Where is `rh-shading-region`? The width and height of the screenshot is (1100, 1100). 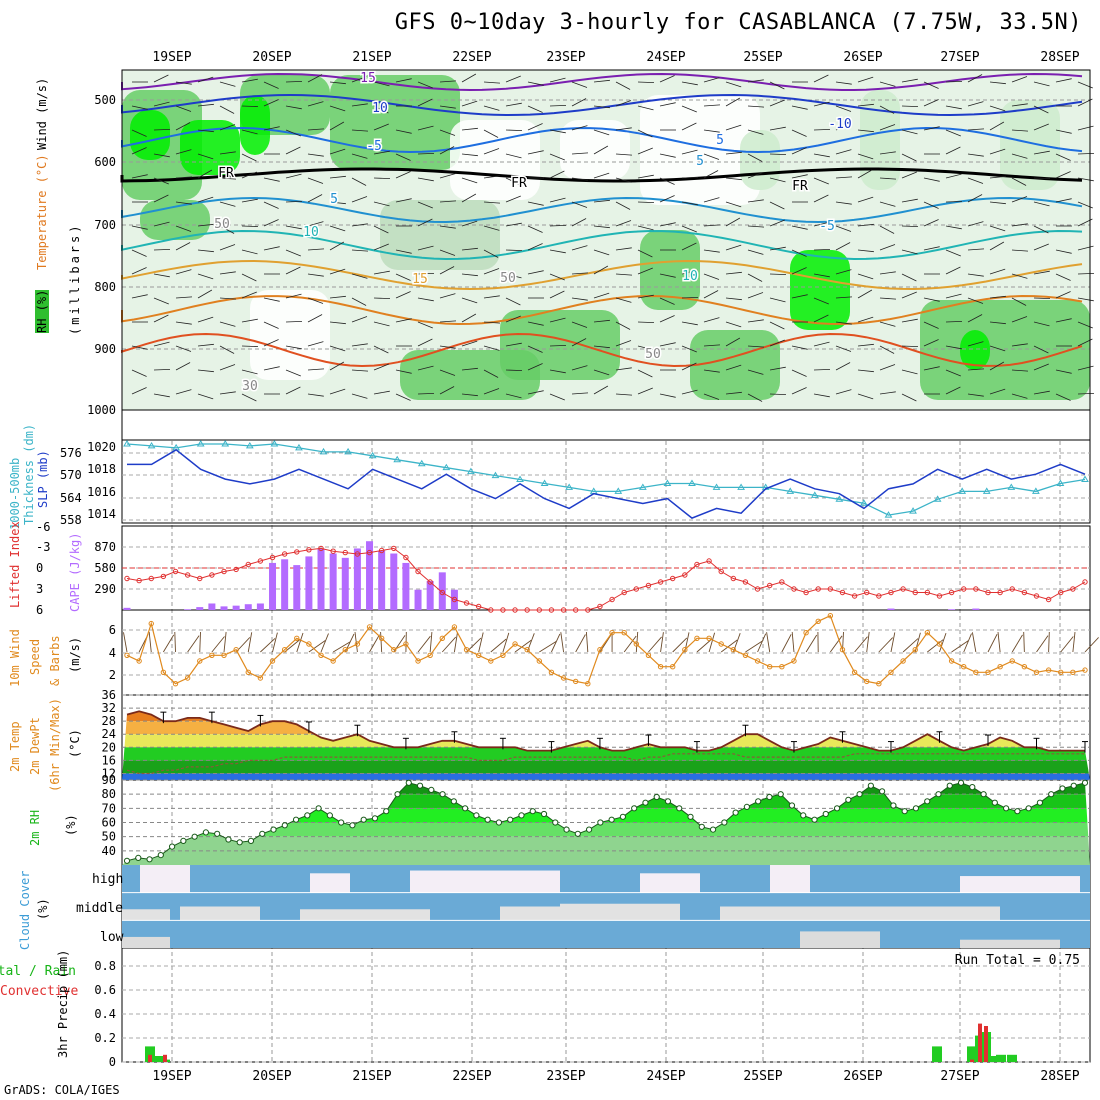 rh-shading-region is located at coordinates (595, 150).